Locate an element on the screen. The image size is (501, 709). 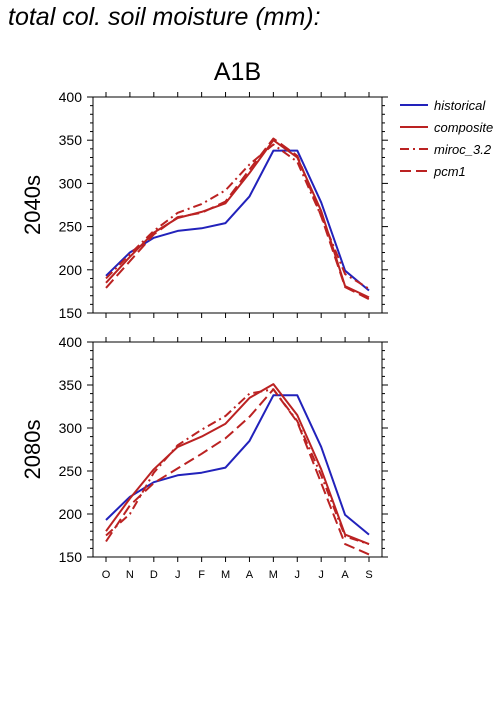
x-tick-label: O is located at coordinates (106, 575).